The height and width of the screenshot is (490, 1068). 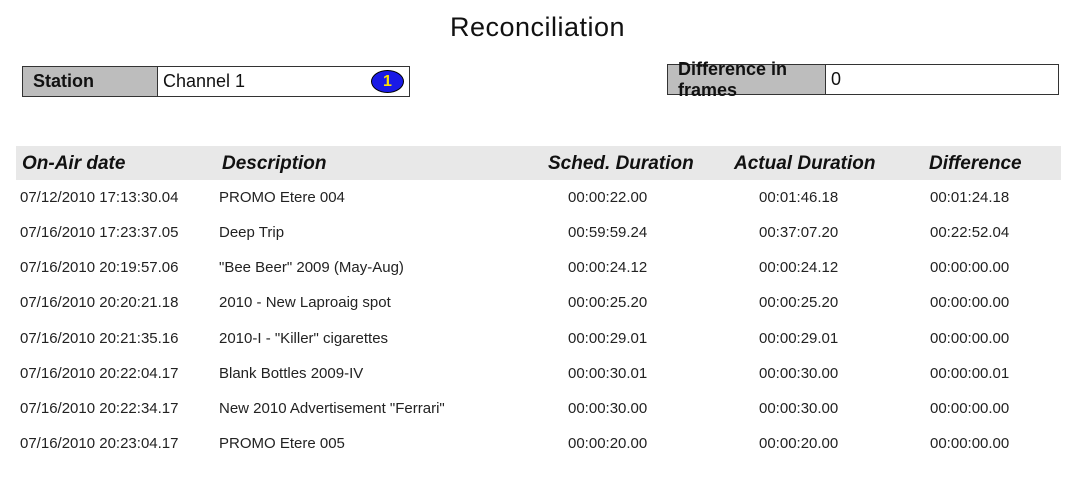 What do you see at coordinates (204, 81) in the screenshot?
I see `station-value: Channel 1` at bounding box center [204, 81].